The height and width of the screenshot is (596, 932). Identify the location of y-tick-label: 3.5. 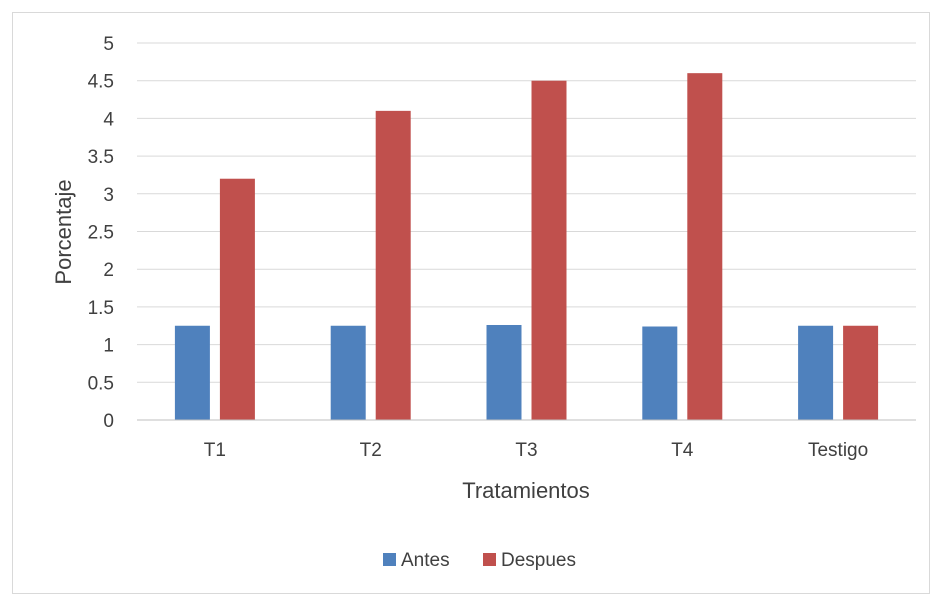
(101, 157).